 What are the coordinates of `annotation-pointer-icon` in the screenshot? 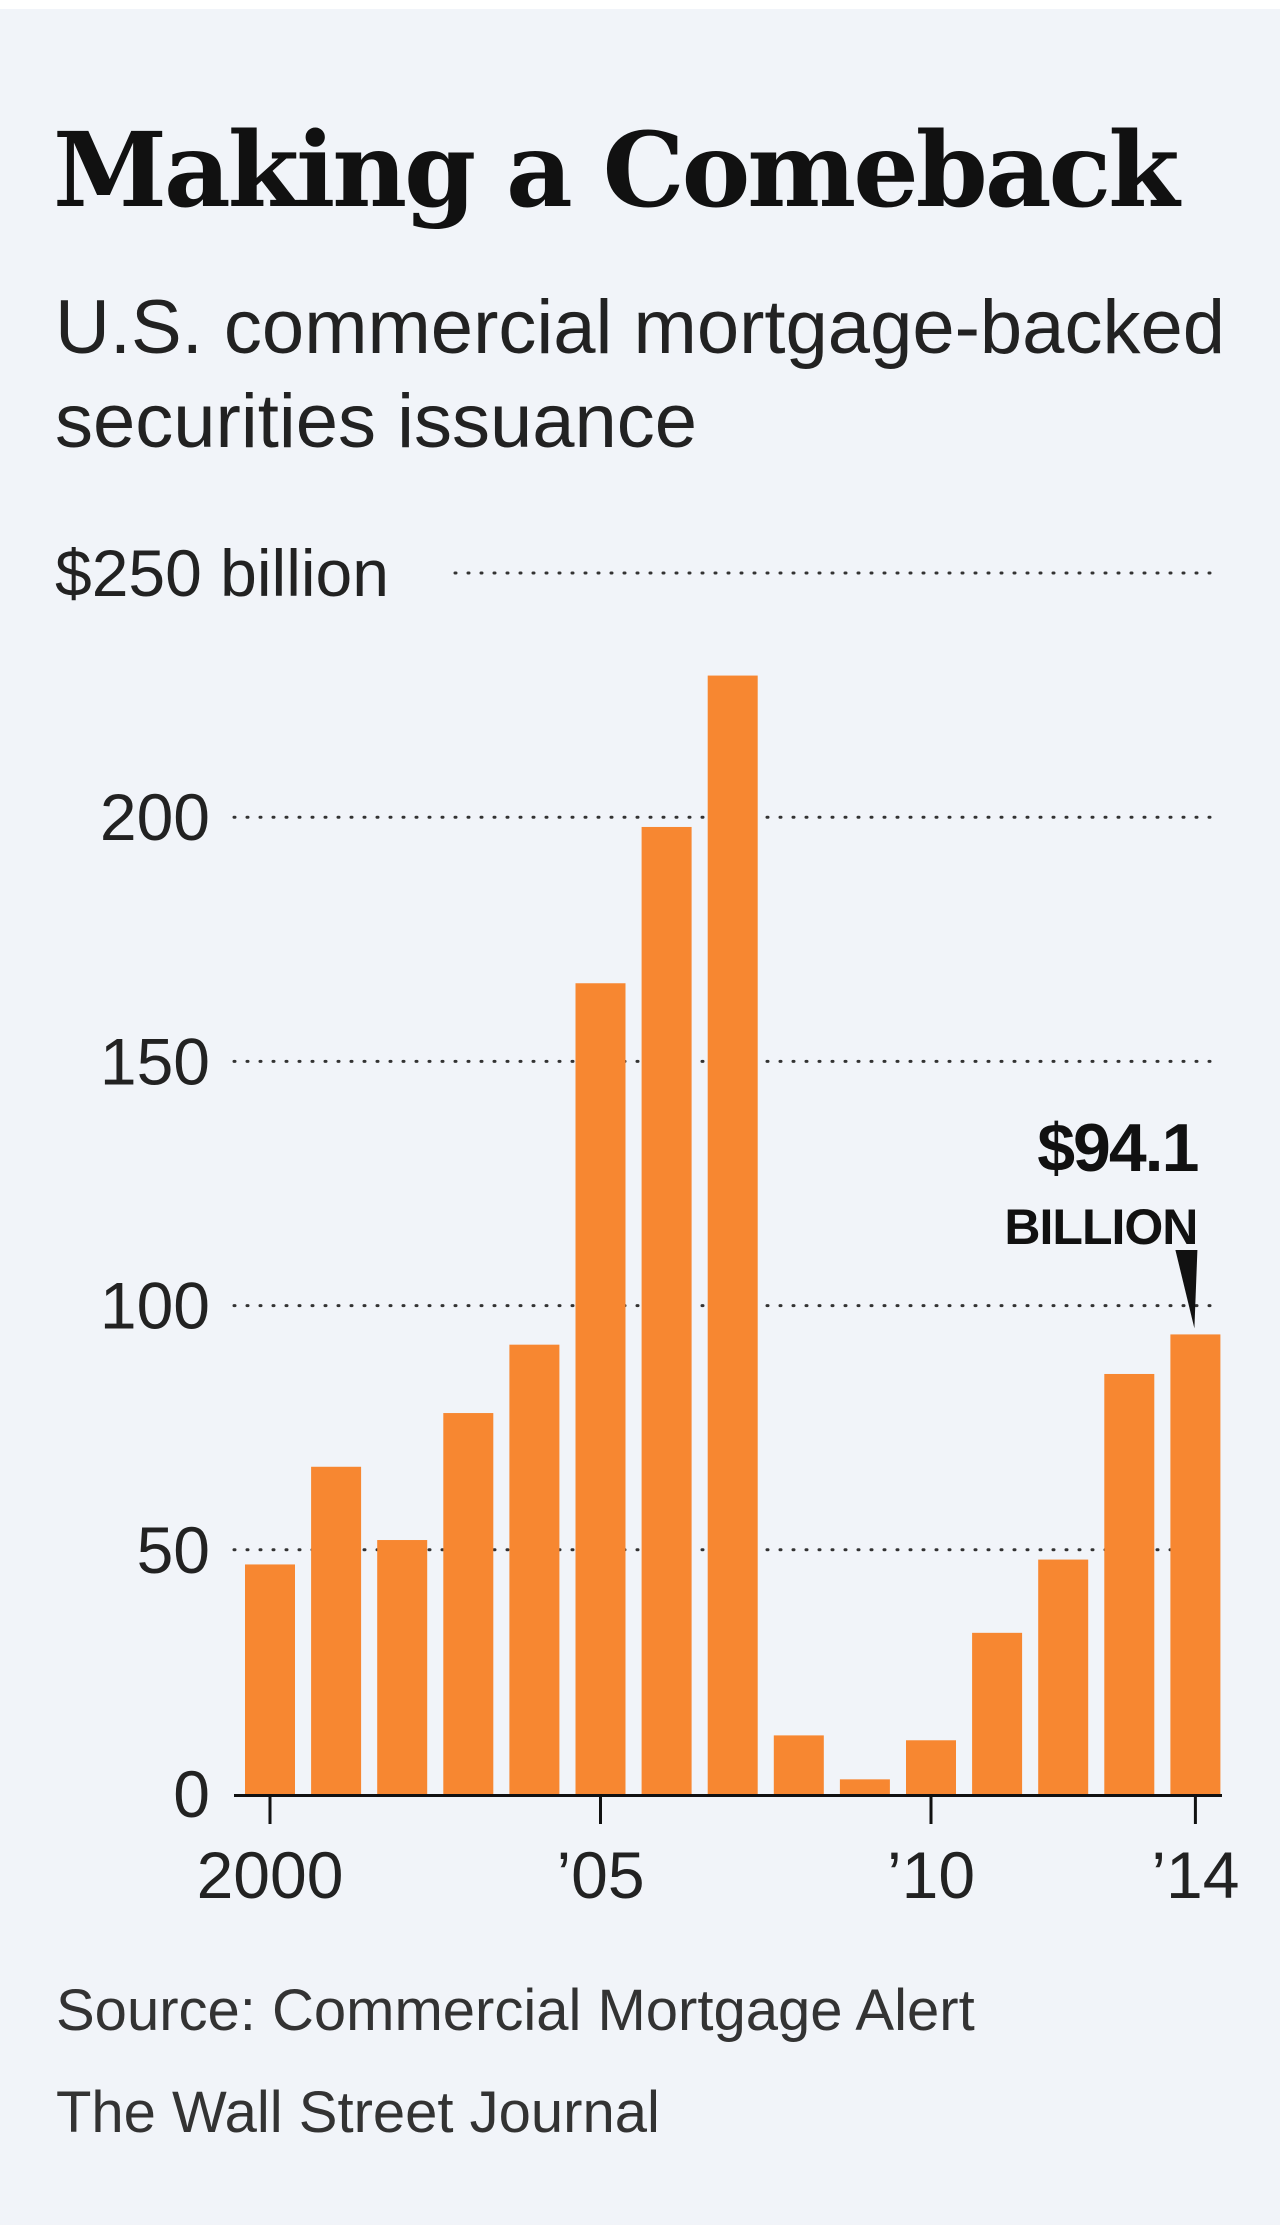 It's located at (1186, 1289).